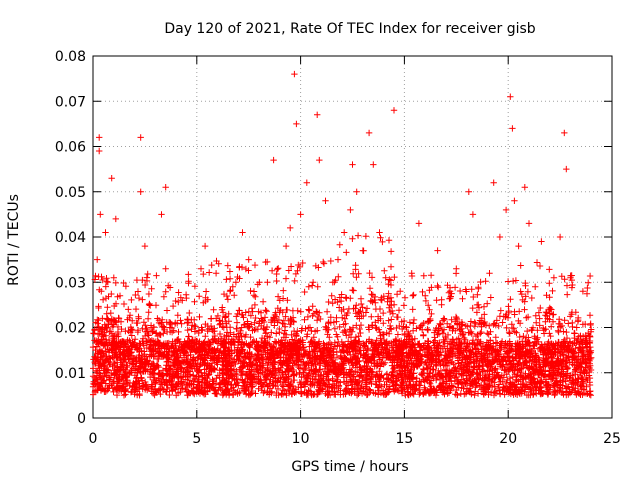  Describe the element at coordinates (70, 193) in the screenshot. I see `y-tick-label: 0.05` at that location.